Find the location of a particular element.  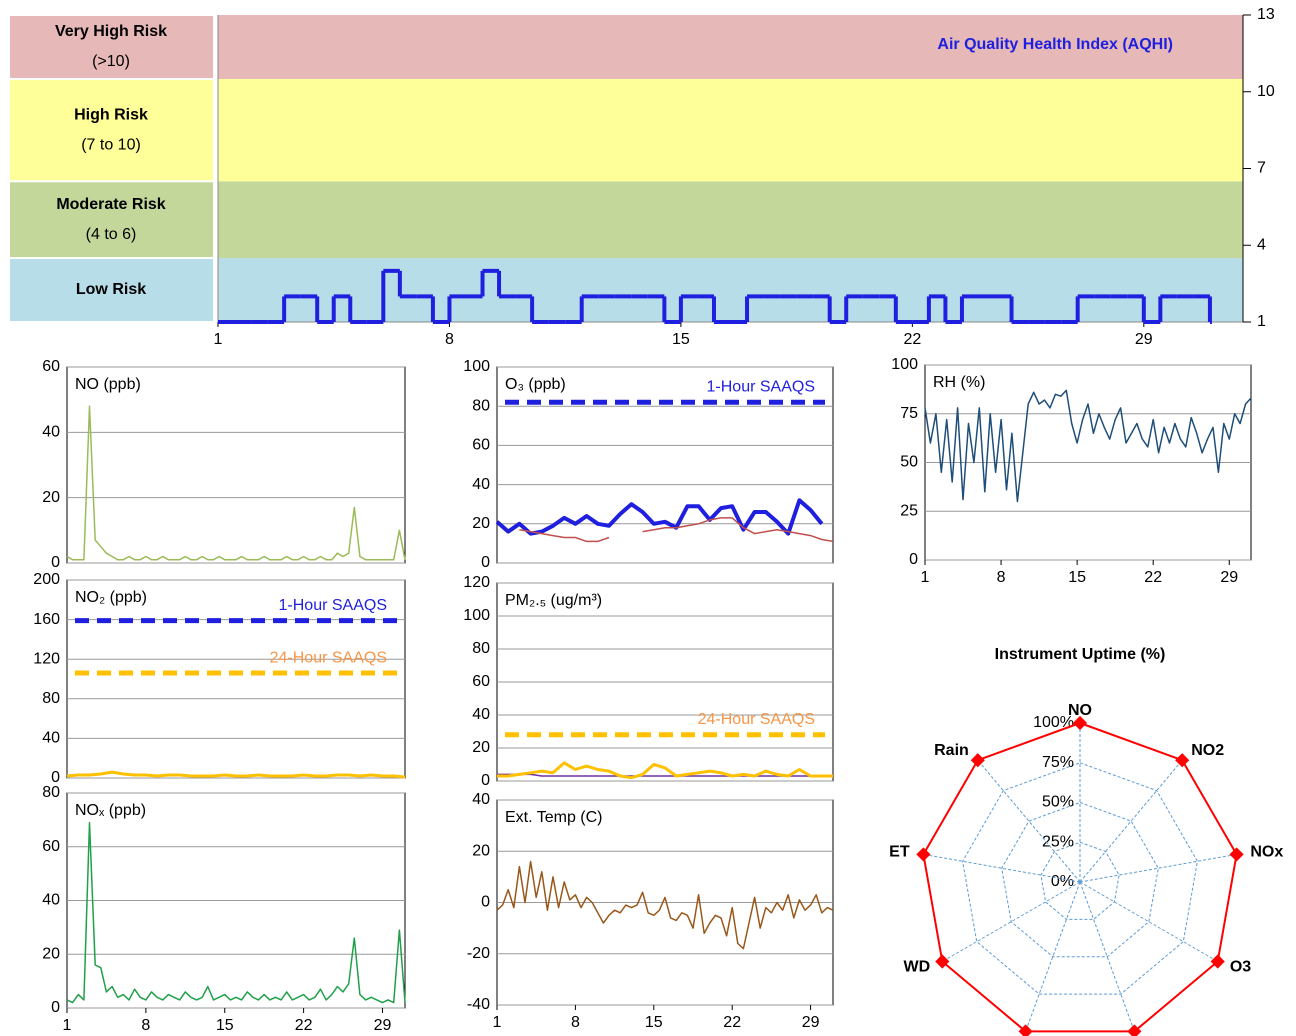

risk-band-range: (>10) is located at coordinates (111, 61).